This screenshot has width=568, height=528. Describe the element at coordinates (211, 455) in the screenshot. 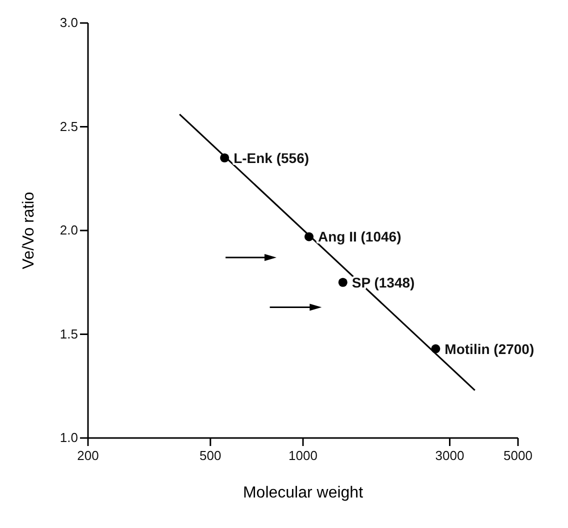

I see `x-tick-label: 500` at that location.